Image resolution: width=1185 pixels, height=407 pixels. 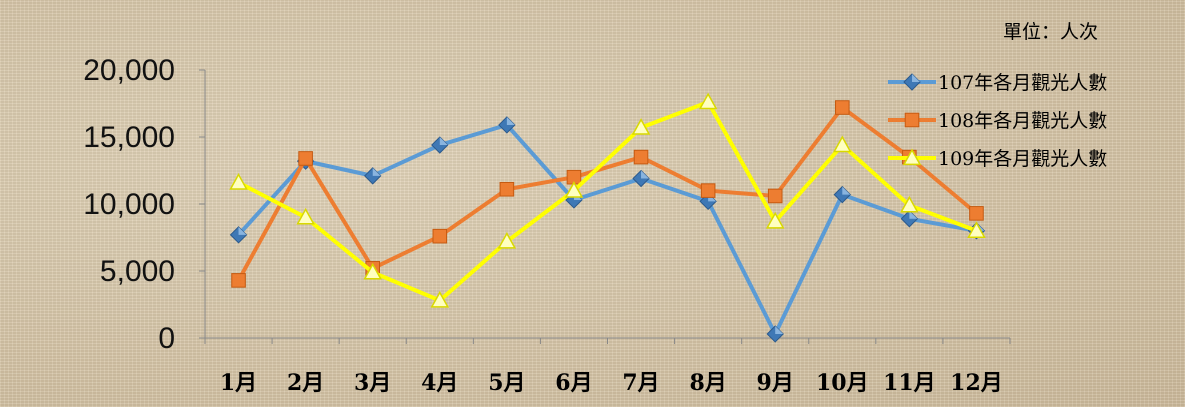 What do you see at coordinates (842, 383) in the screenshot?
I see `x-tick-label: 10月` at bounding box center [842, 383].